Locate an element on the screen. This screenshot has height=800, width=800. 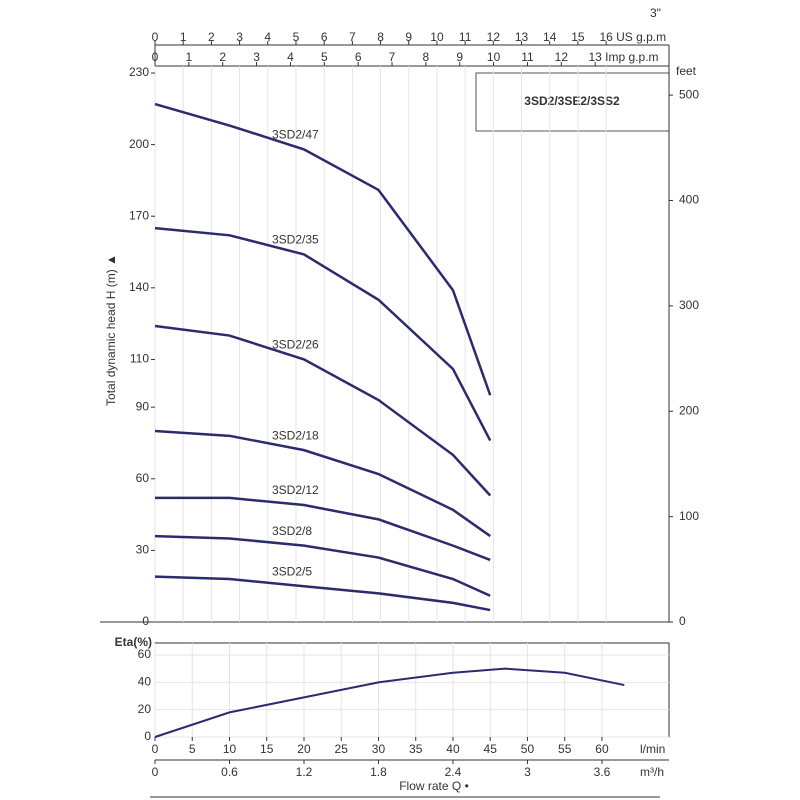
m3h-tick-label: 3.6 is located at coordinates (602, 772).